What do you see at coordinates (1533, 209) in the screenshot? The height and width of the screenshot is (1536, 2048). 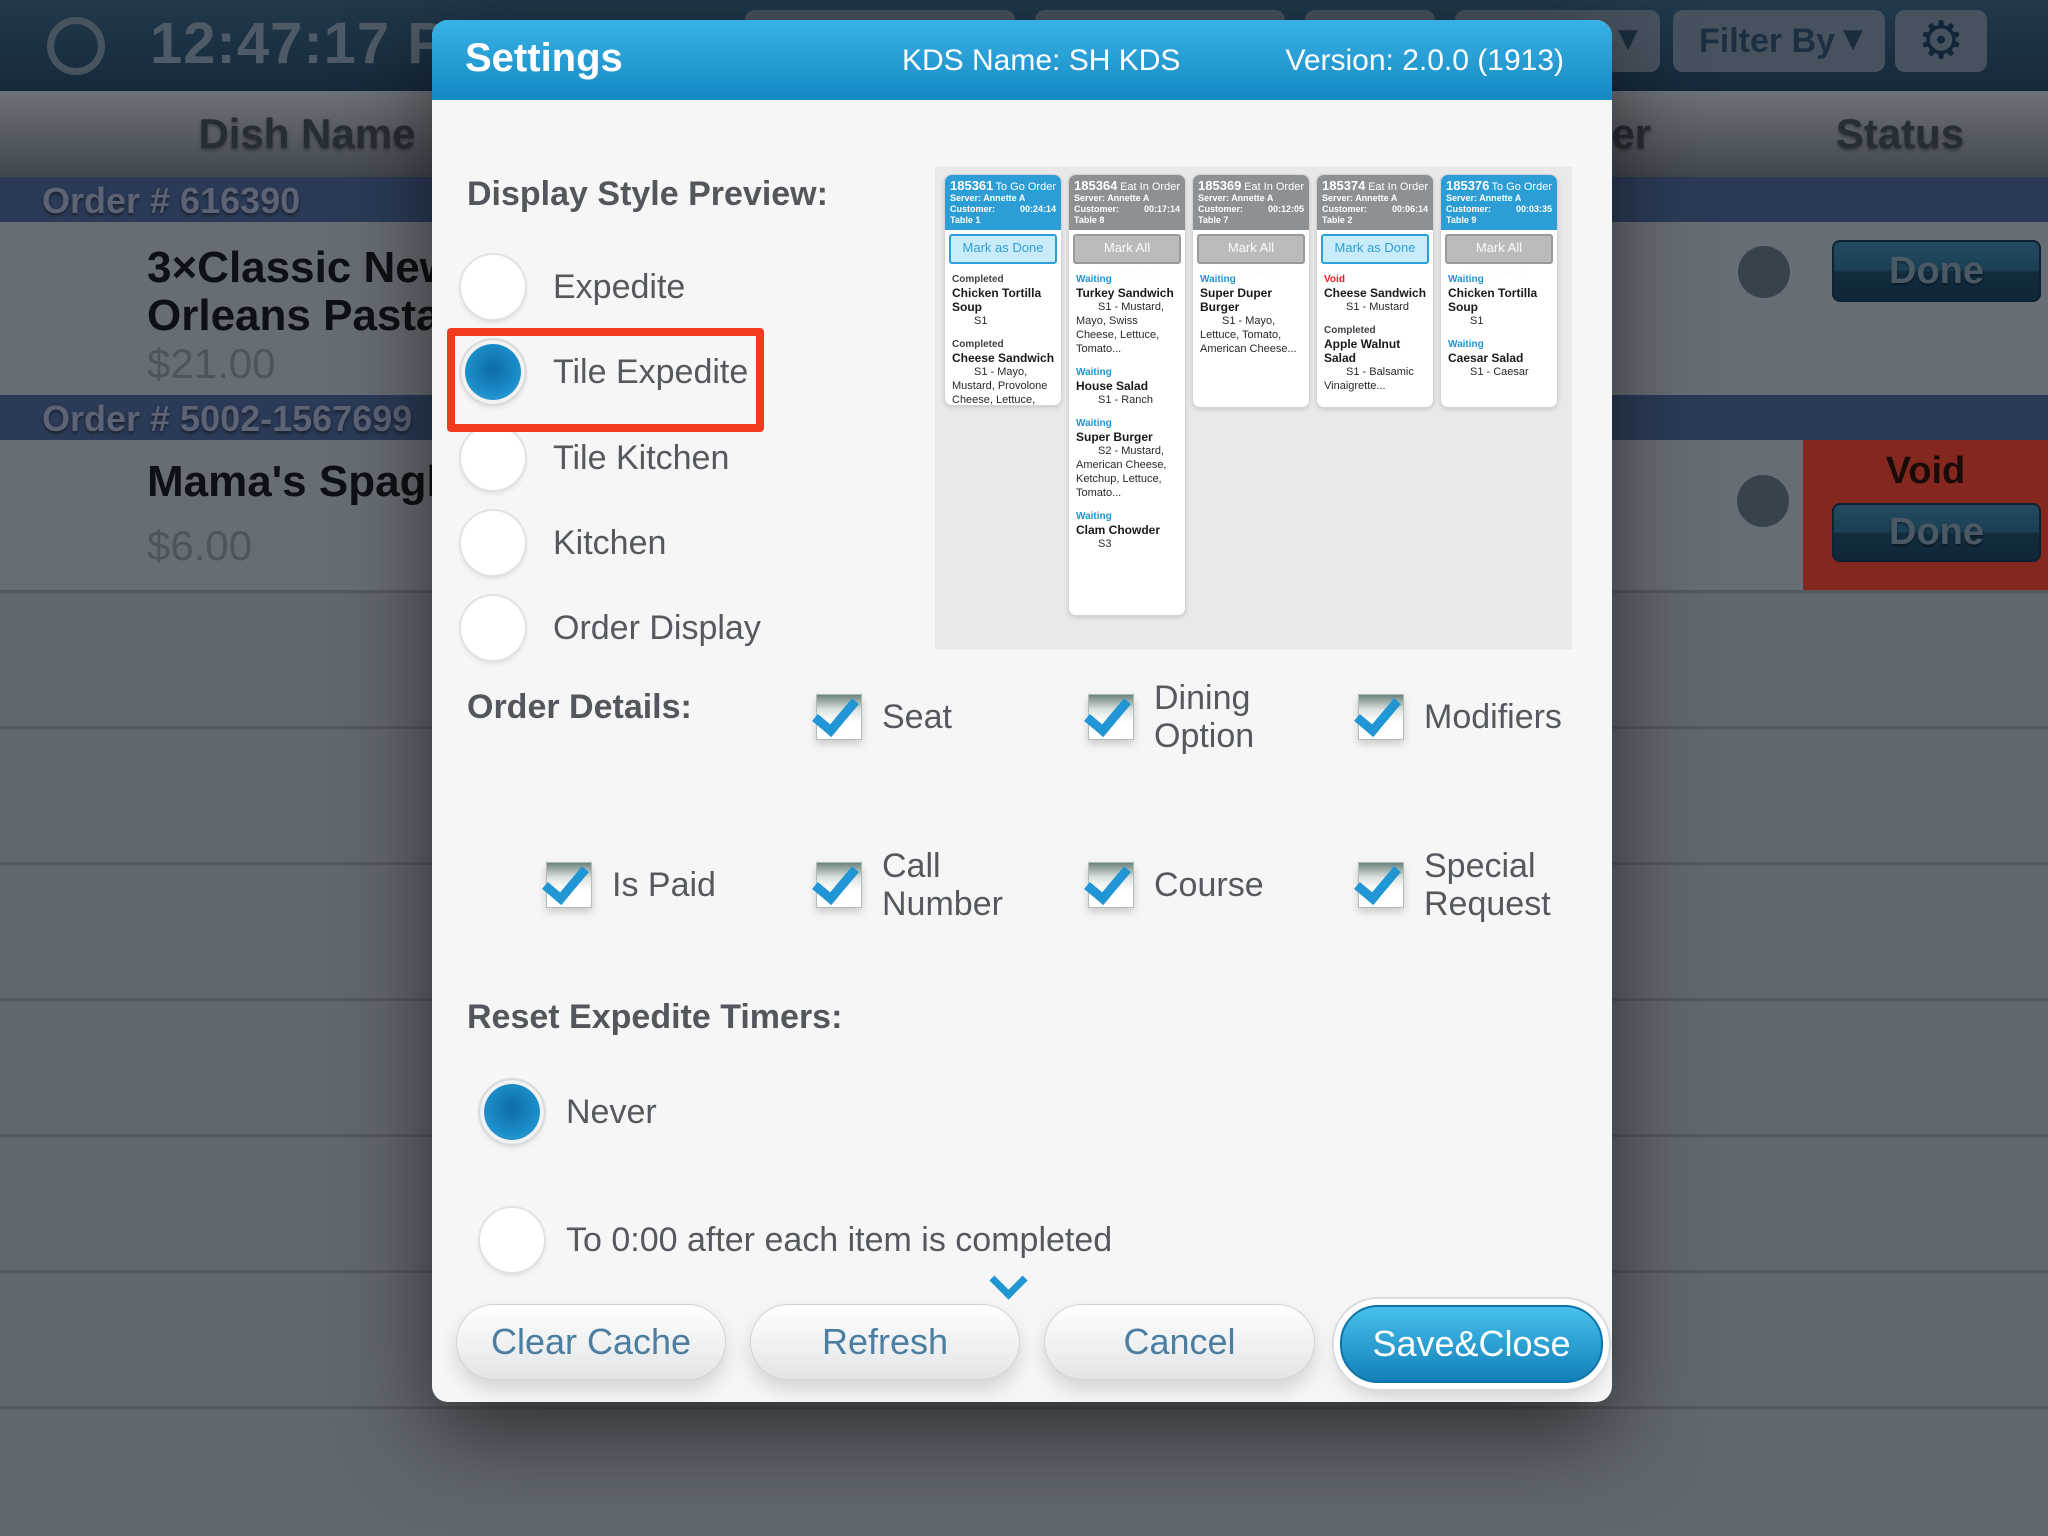 I see `tile-timer: 00:03:35` at bounding box center [1533, 209].